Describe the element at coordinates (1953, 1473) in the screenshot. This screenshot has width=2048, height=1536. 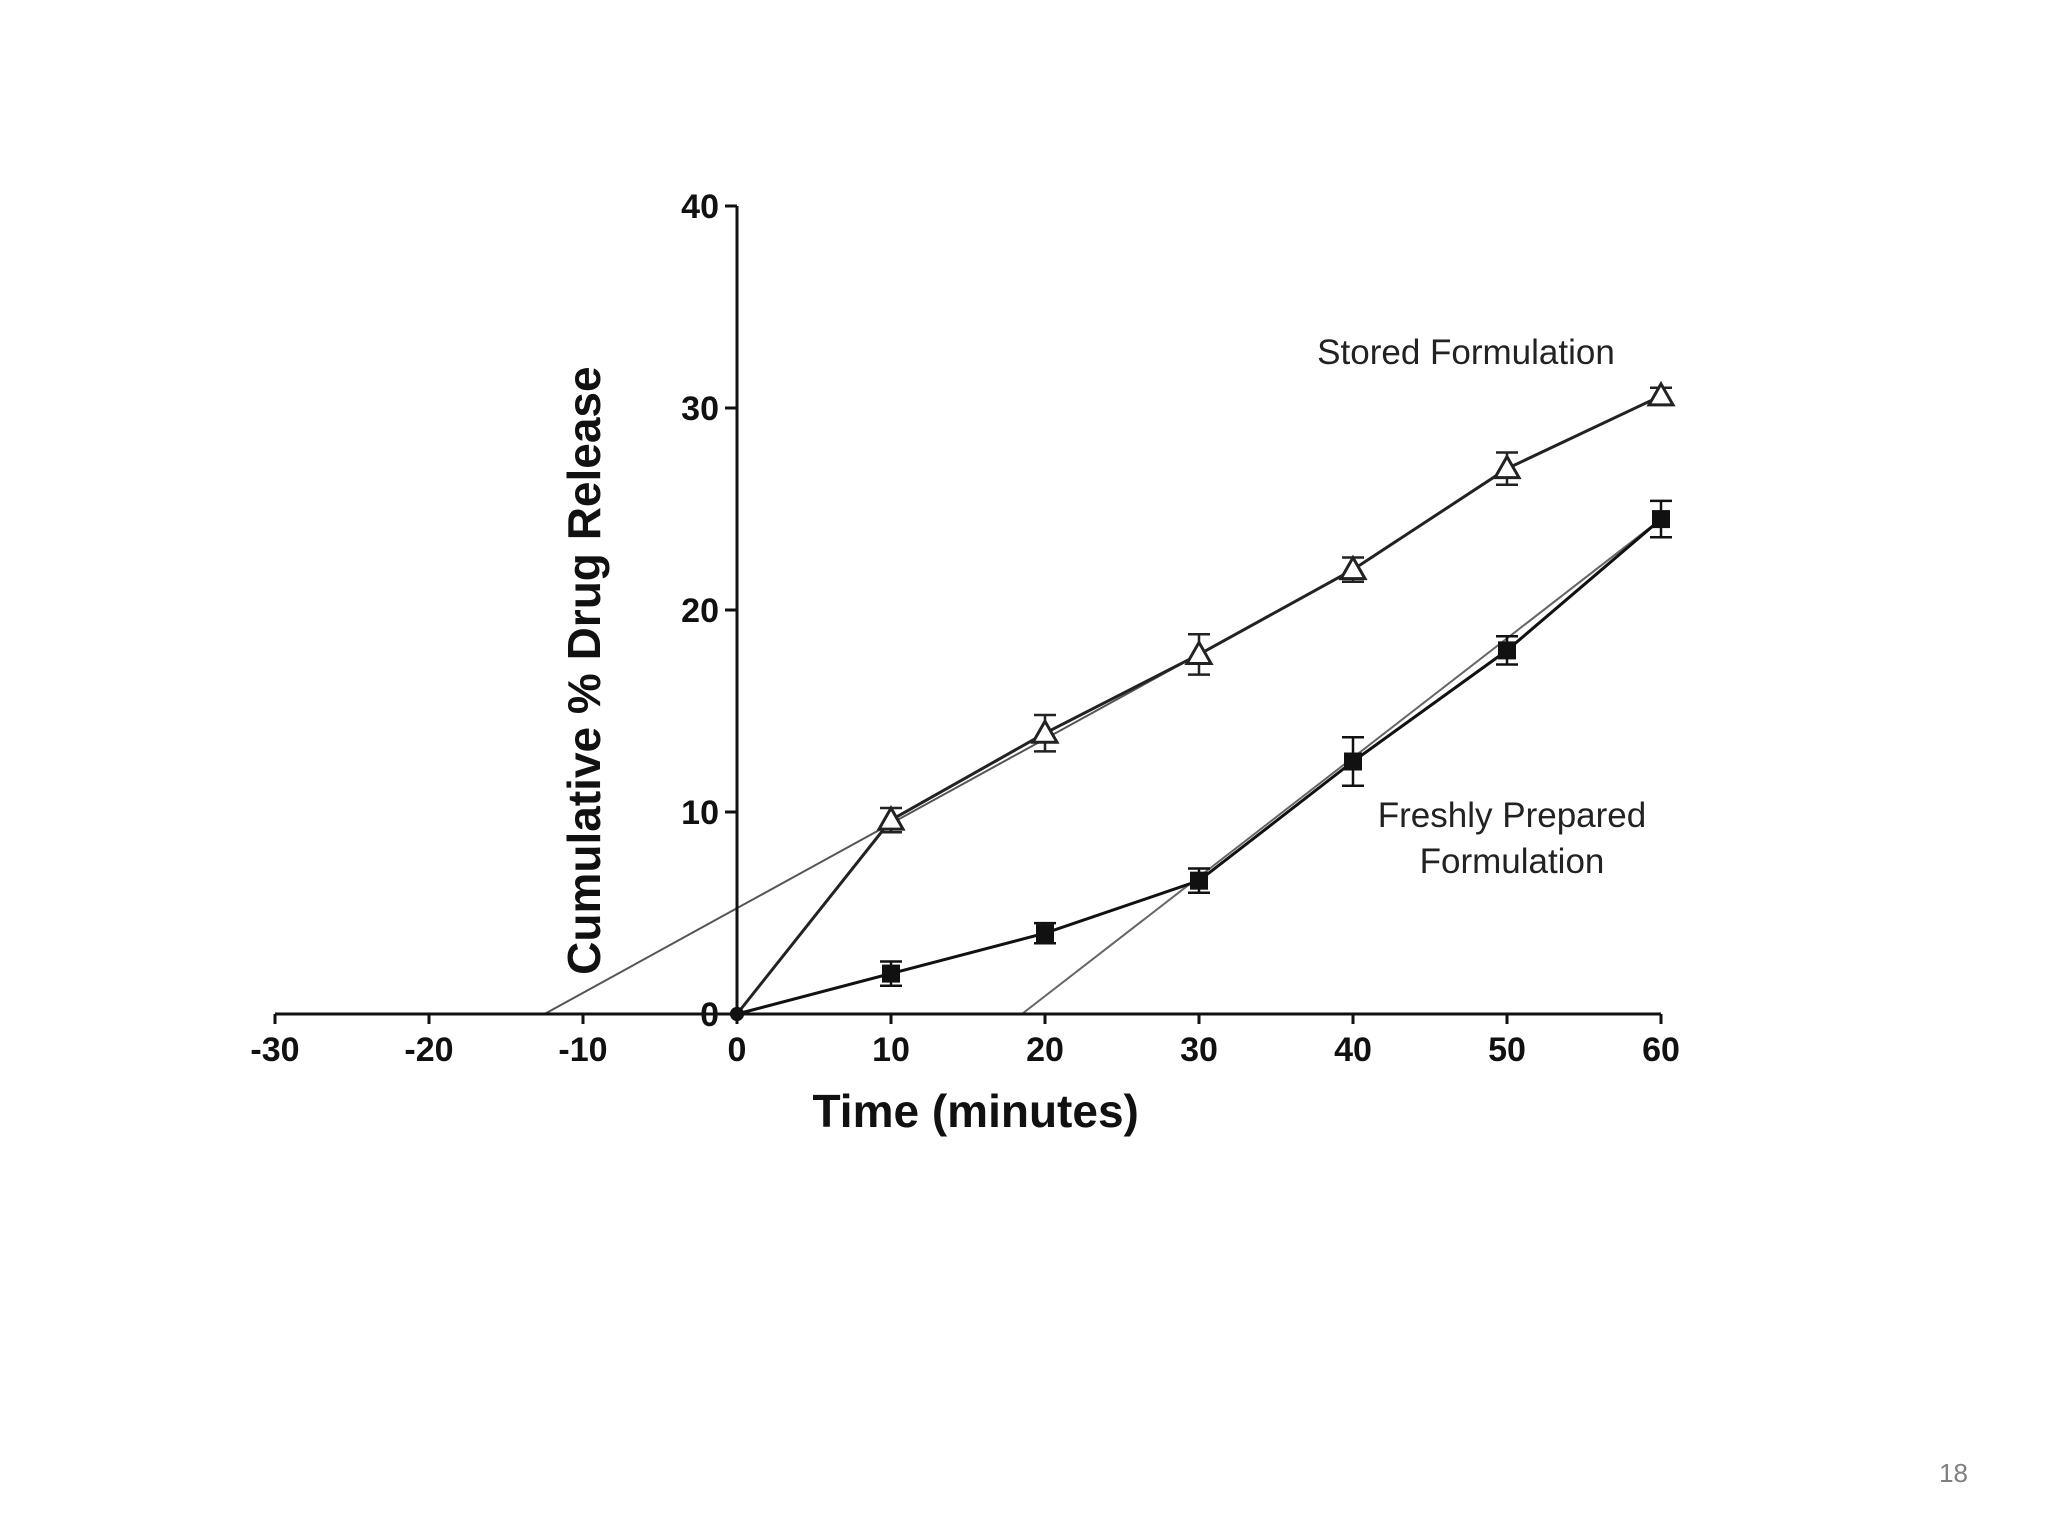
I see `page-number: 18` at that location.